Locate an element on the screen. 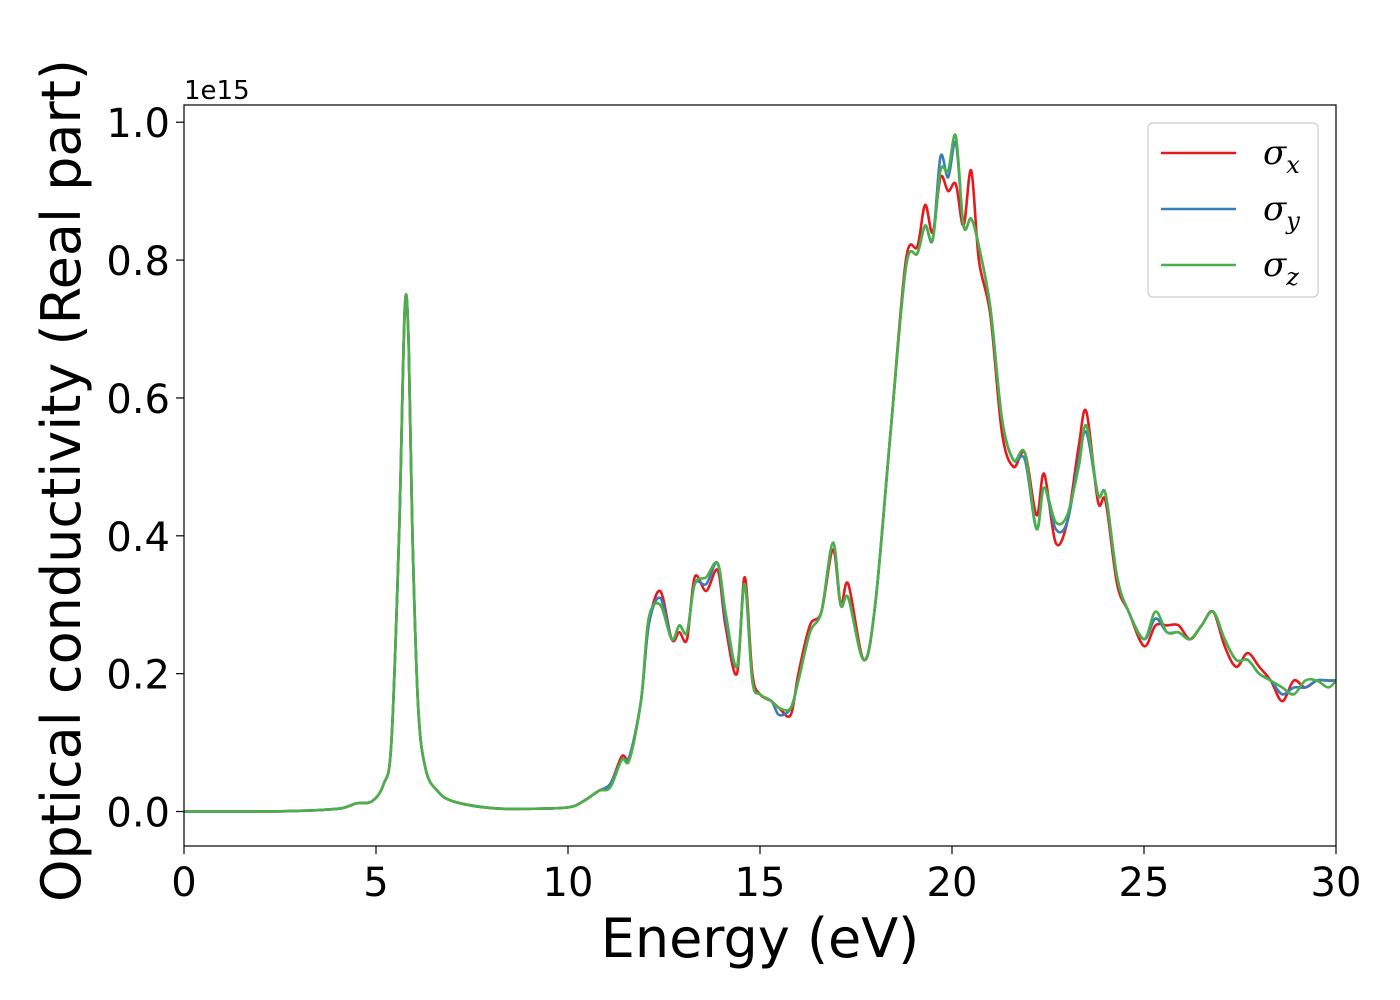 The height and width of the screenshot is (1000, 1400). y-tick-label: 0.6 is located at coordinates (138, 400).